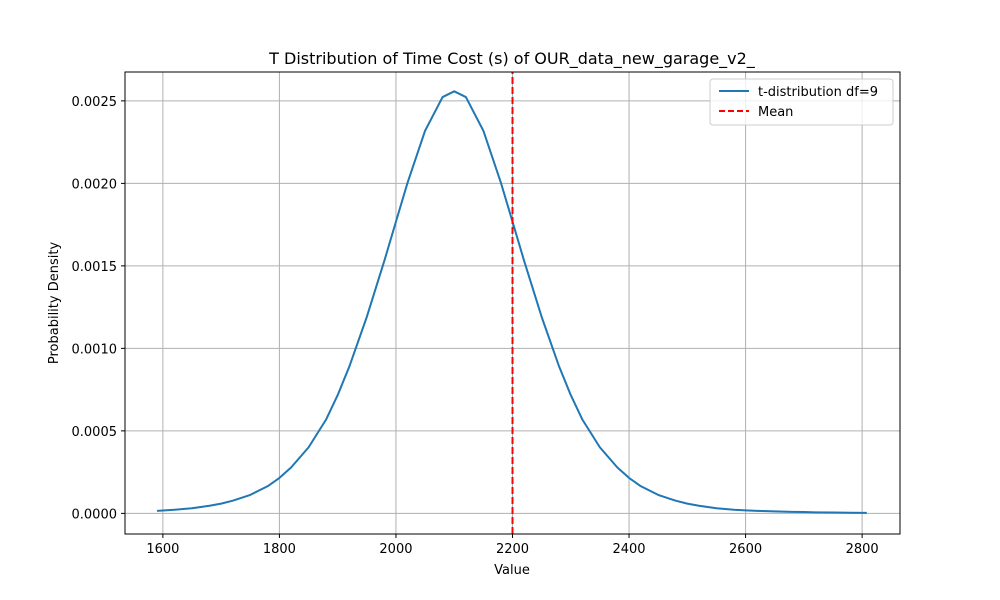 The width and height of the screenshot is (1000, 600). What do you see at coordinates (54, 303) in the screenshot?
I see `y-axis-label: Probability Density` at bounding box center [54, 303].